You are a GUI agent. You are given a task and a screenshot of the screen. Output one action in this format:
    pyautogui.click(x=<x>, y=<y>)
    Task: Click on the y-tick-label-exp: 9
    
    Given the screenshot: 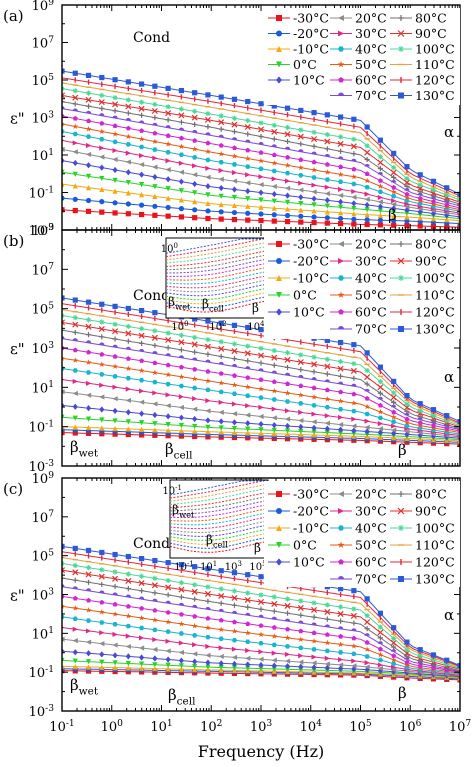 What is the action you would take?
    pyautogui.click(x=51, y=228)
    